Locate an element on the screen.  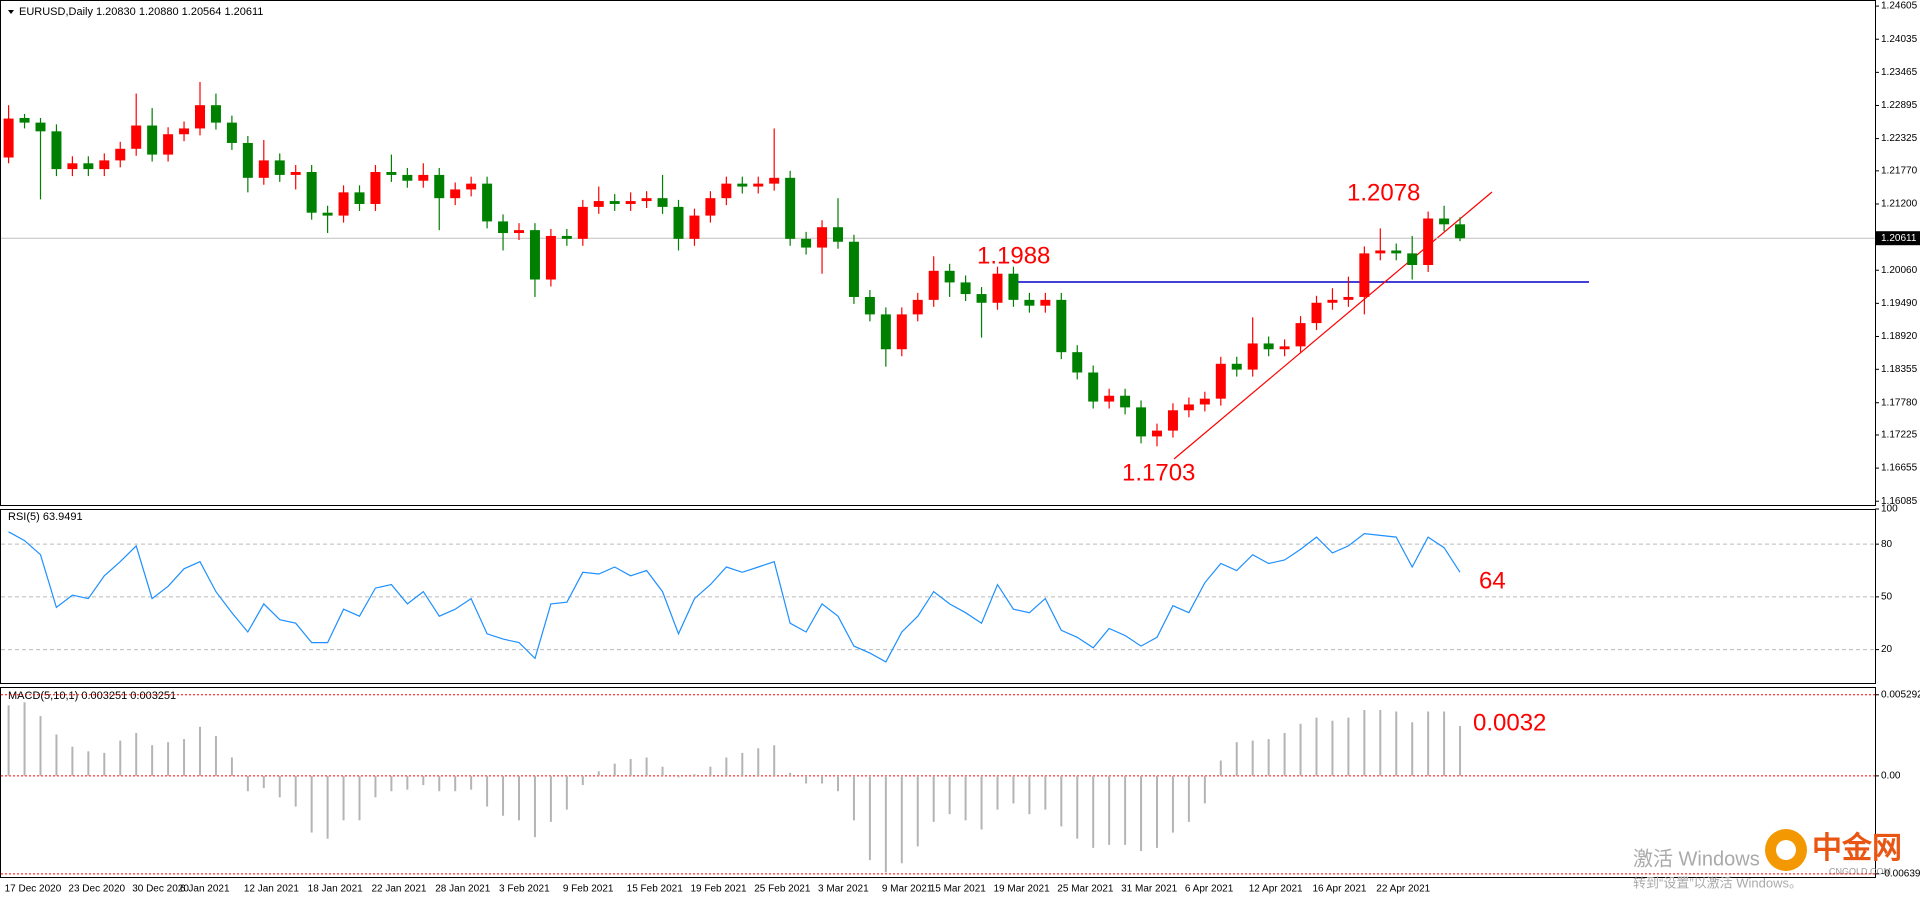
x-tick-label: 25 Mar 2021 is located at coordinates (1085, 889).